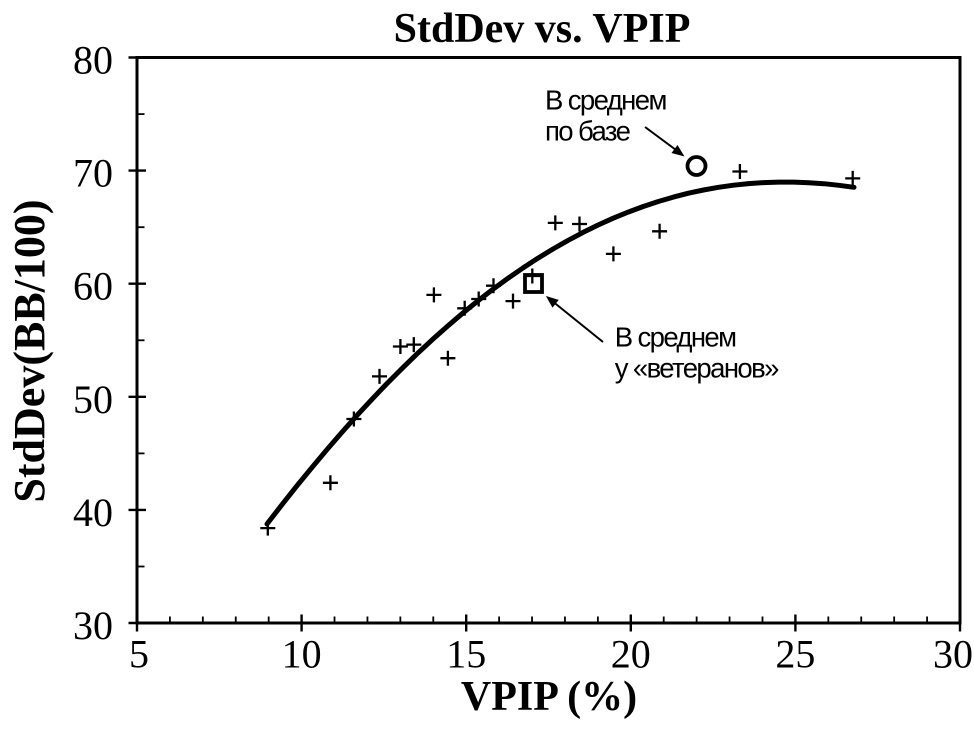 This screenshot has height=729, width=974. What do you see at coordinates (697, 367) in the screenshot?
I see `svg-text: у «ветеранов»` at bounding box center [697, 367].